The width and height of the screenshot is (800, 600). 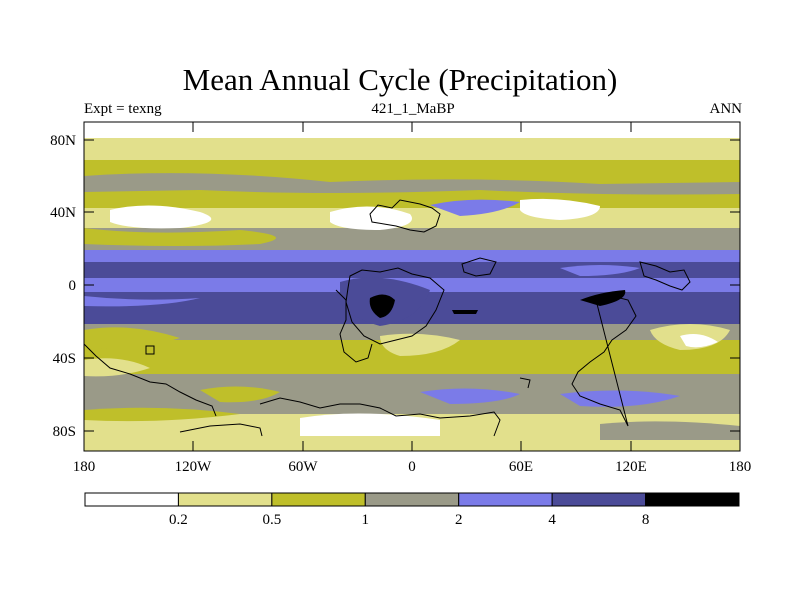 I want to click on antarctic-band, so click(x=670, y=430).